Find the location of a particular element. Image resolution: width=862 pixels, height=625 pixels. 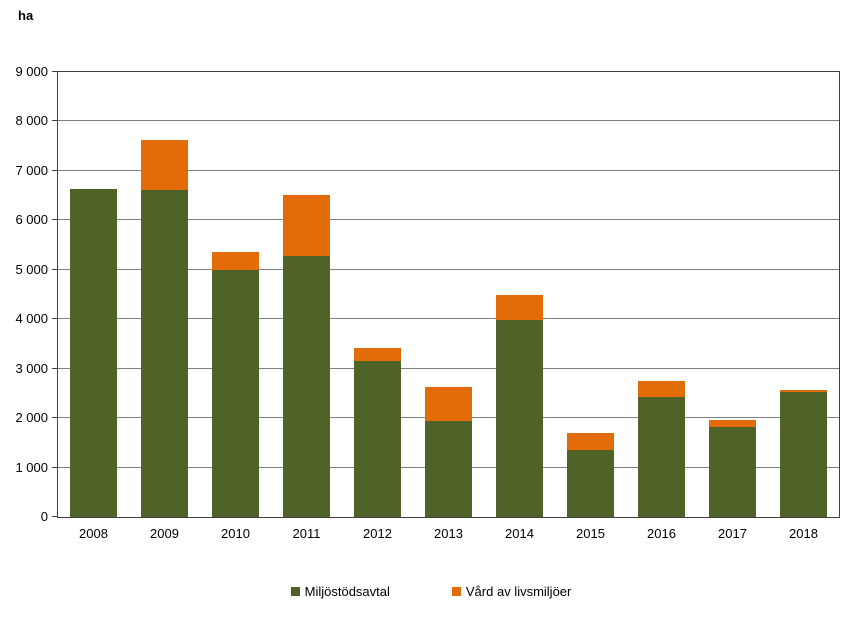

y-axis-label: 4 000 is located at coordinates (31, 318).